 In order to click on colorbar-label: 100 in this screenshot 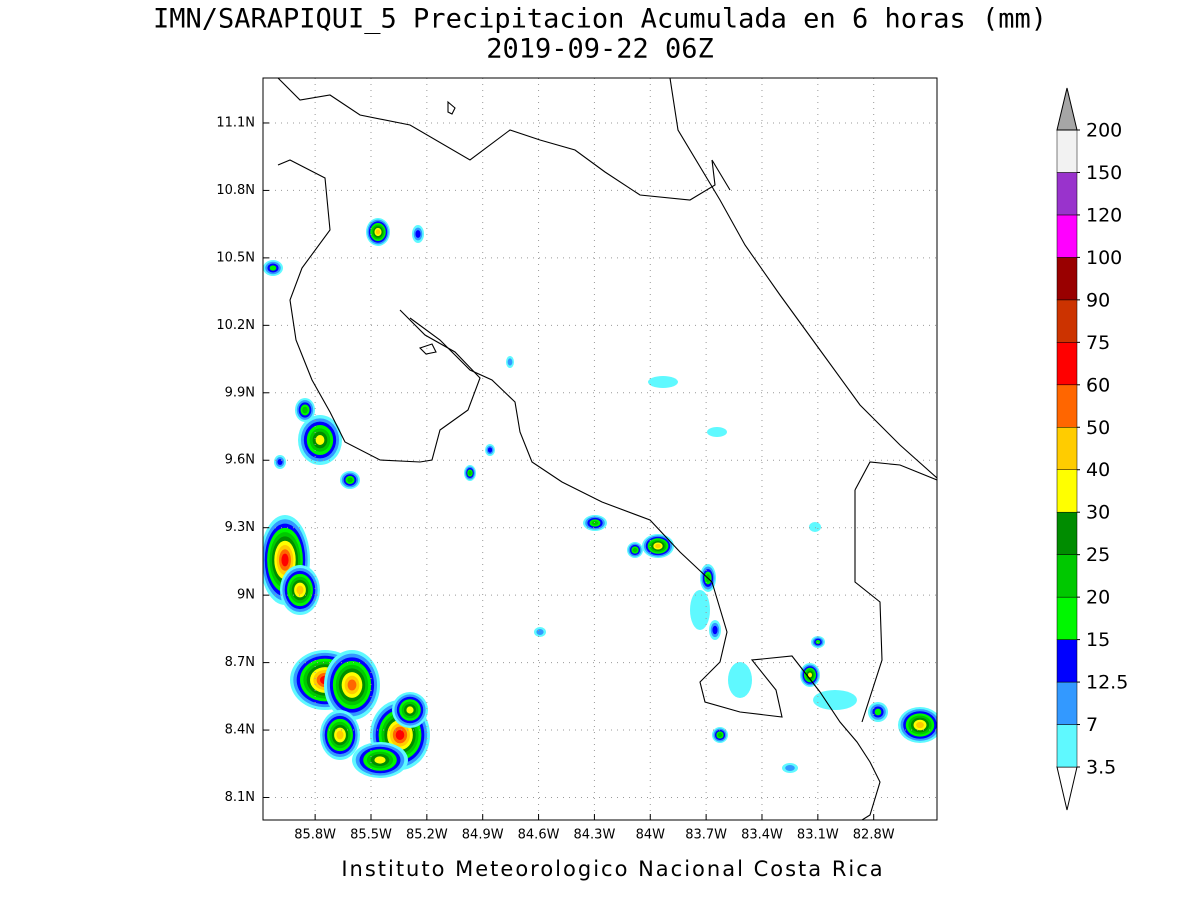, I will do `click(1104, 258)`.